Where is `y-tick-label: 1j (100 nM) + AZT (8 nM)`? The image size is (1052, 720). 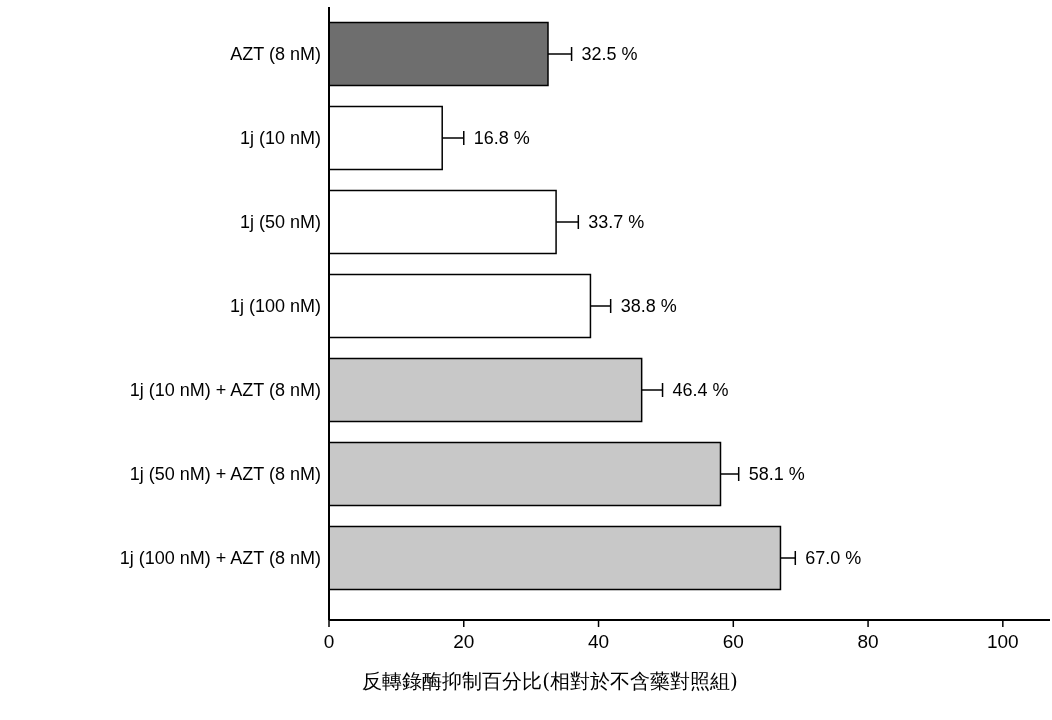
y-tick-label: 1j (100 nM) + AZT (8 nM) is located at coordinates (220, 558).